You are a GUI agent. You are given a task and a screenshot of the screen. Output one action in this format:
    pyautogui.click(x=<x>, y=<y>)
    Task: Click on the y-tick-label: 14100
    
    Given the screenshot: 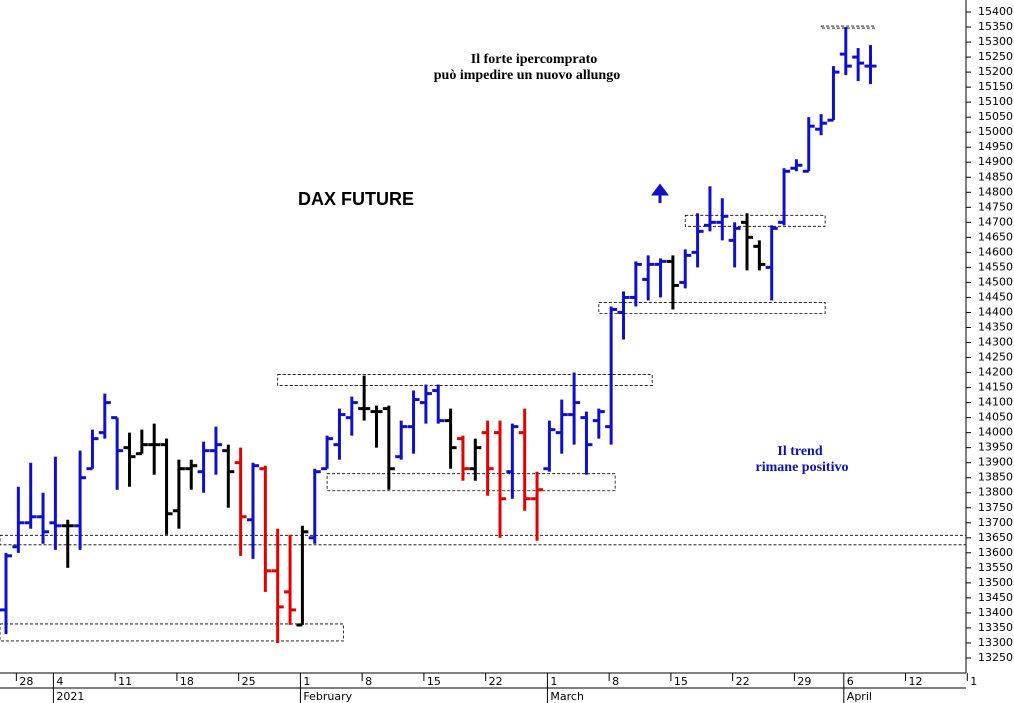 What is the action you would take?
    pyautogui.click(x=995, y=402)
    